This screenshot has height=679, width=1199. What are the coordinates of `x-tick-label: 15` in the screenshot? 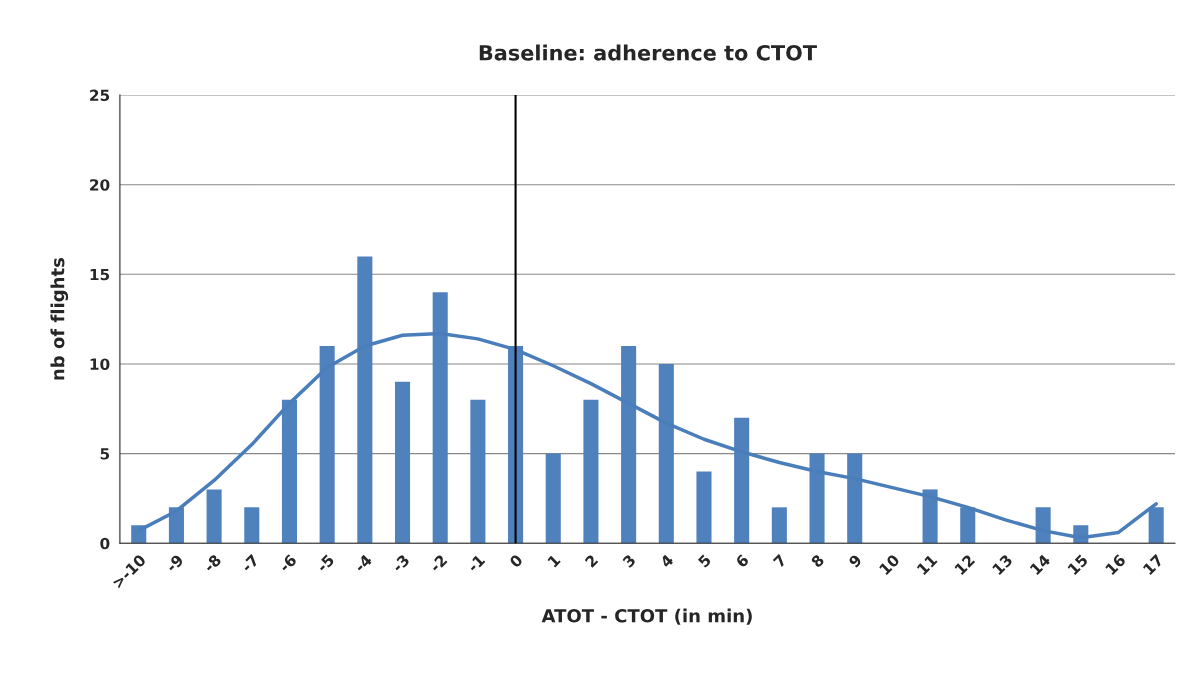 It's located at (1078, 565).